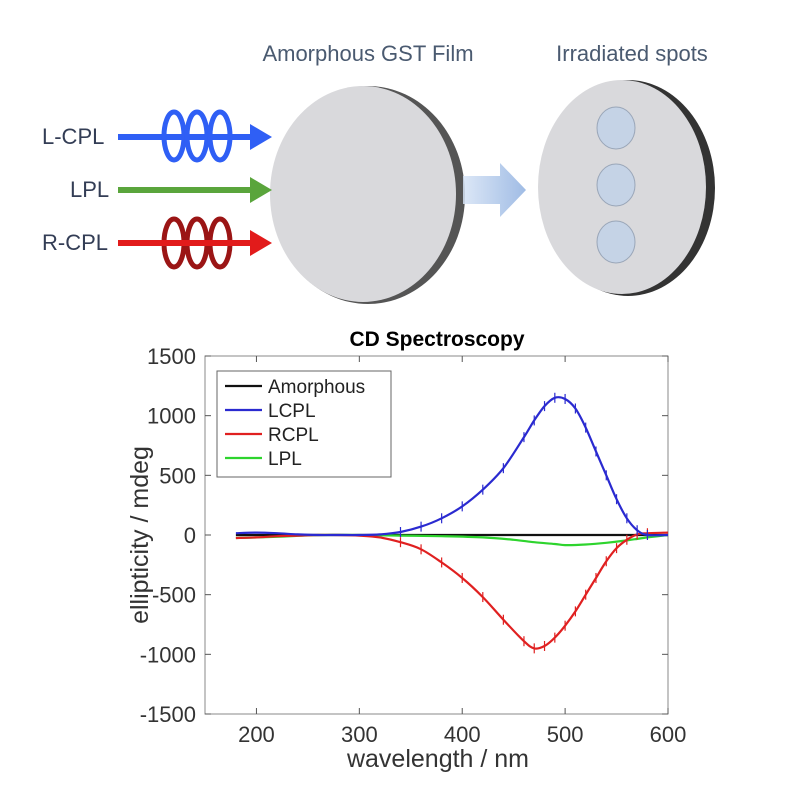 This screenshot has height=802, width=800. Describe the element at coordinates (293, 435) in the screenshot. I see `legend-label-rcpl: RCPL` at that location.